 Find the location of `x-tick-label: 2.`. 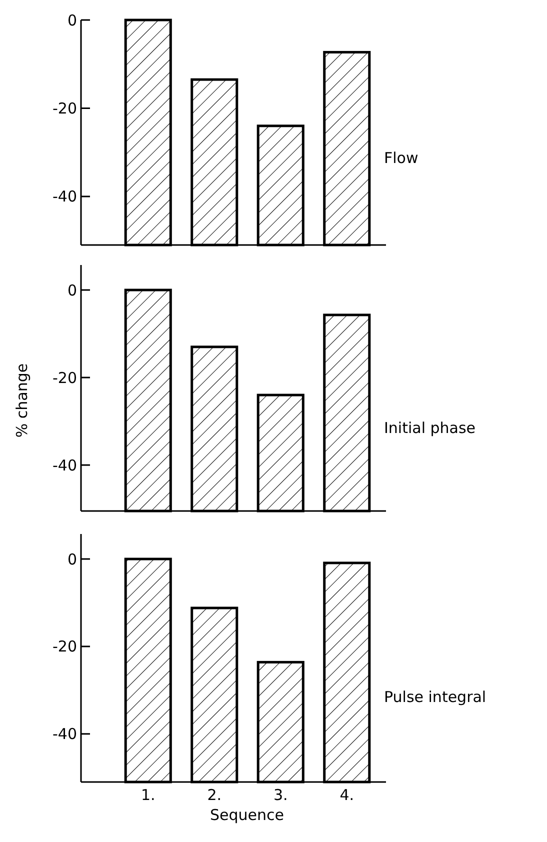

x-tick-label: 2. is located at coordinates (214, 795).